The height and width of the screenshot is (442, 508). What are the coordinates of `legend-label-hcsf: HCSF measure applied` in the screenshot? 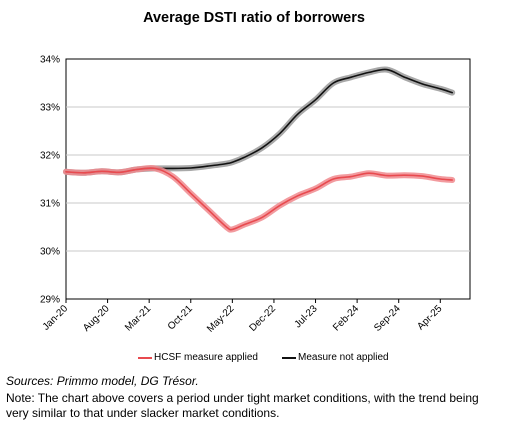 It's located at (206, 357).